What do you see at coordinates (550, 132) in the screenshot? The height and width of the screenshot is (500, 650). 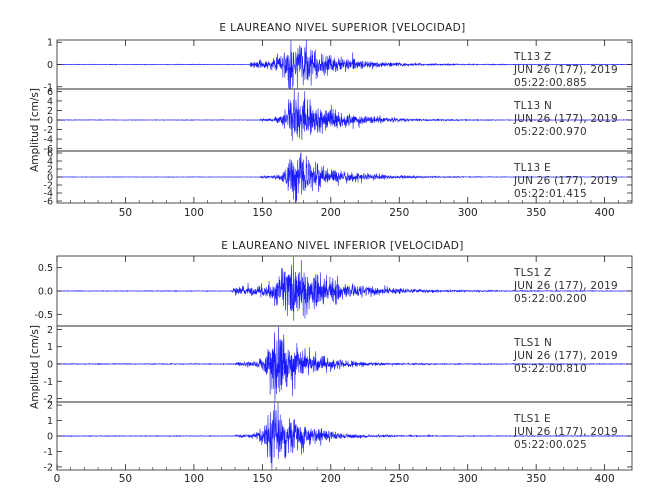 I see `time-label: 05:22:00.970` at bounding box center [550, 132].